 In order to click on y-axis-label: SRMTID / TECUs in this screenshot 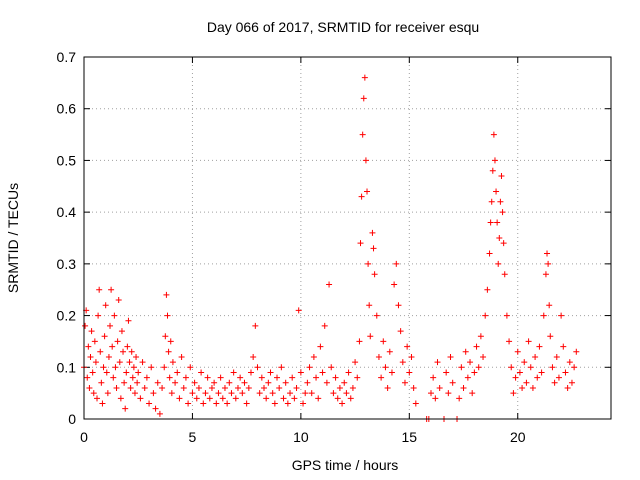, I will do `click(13, 238)`.